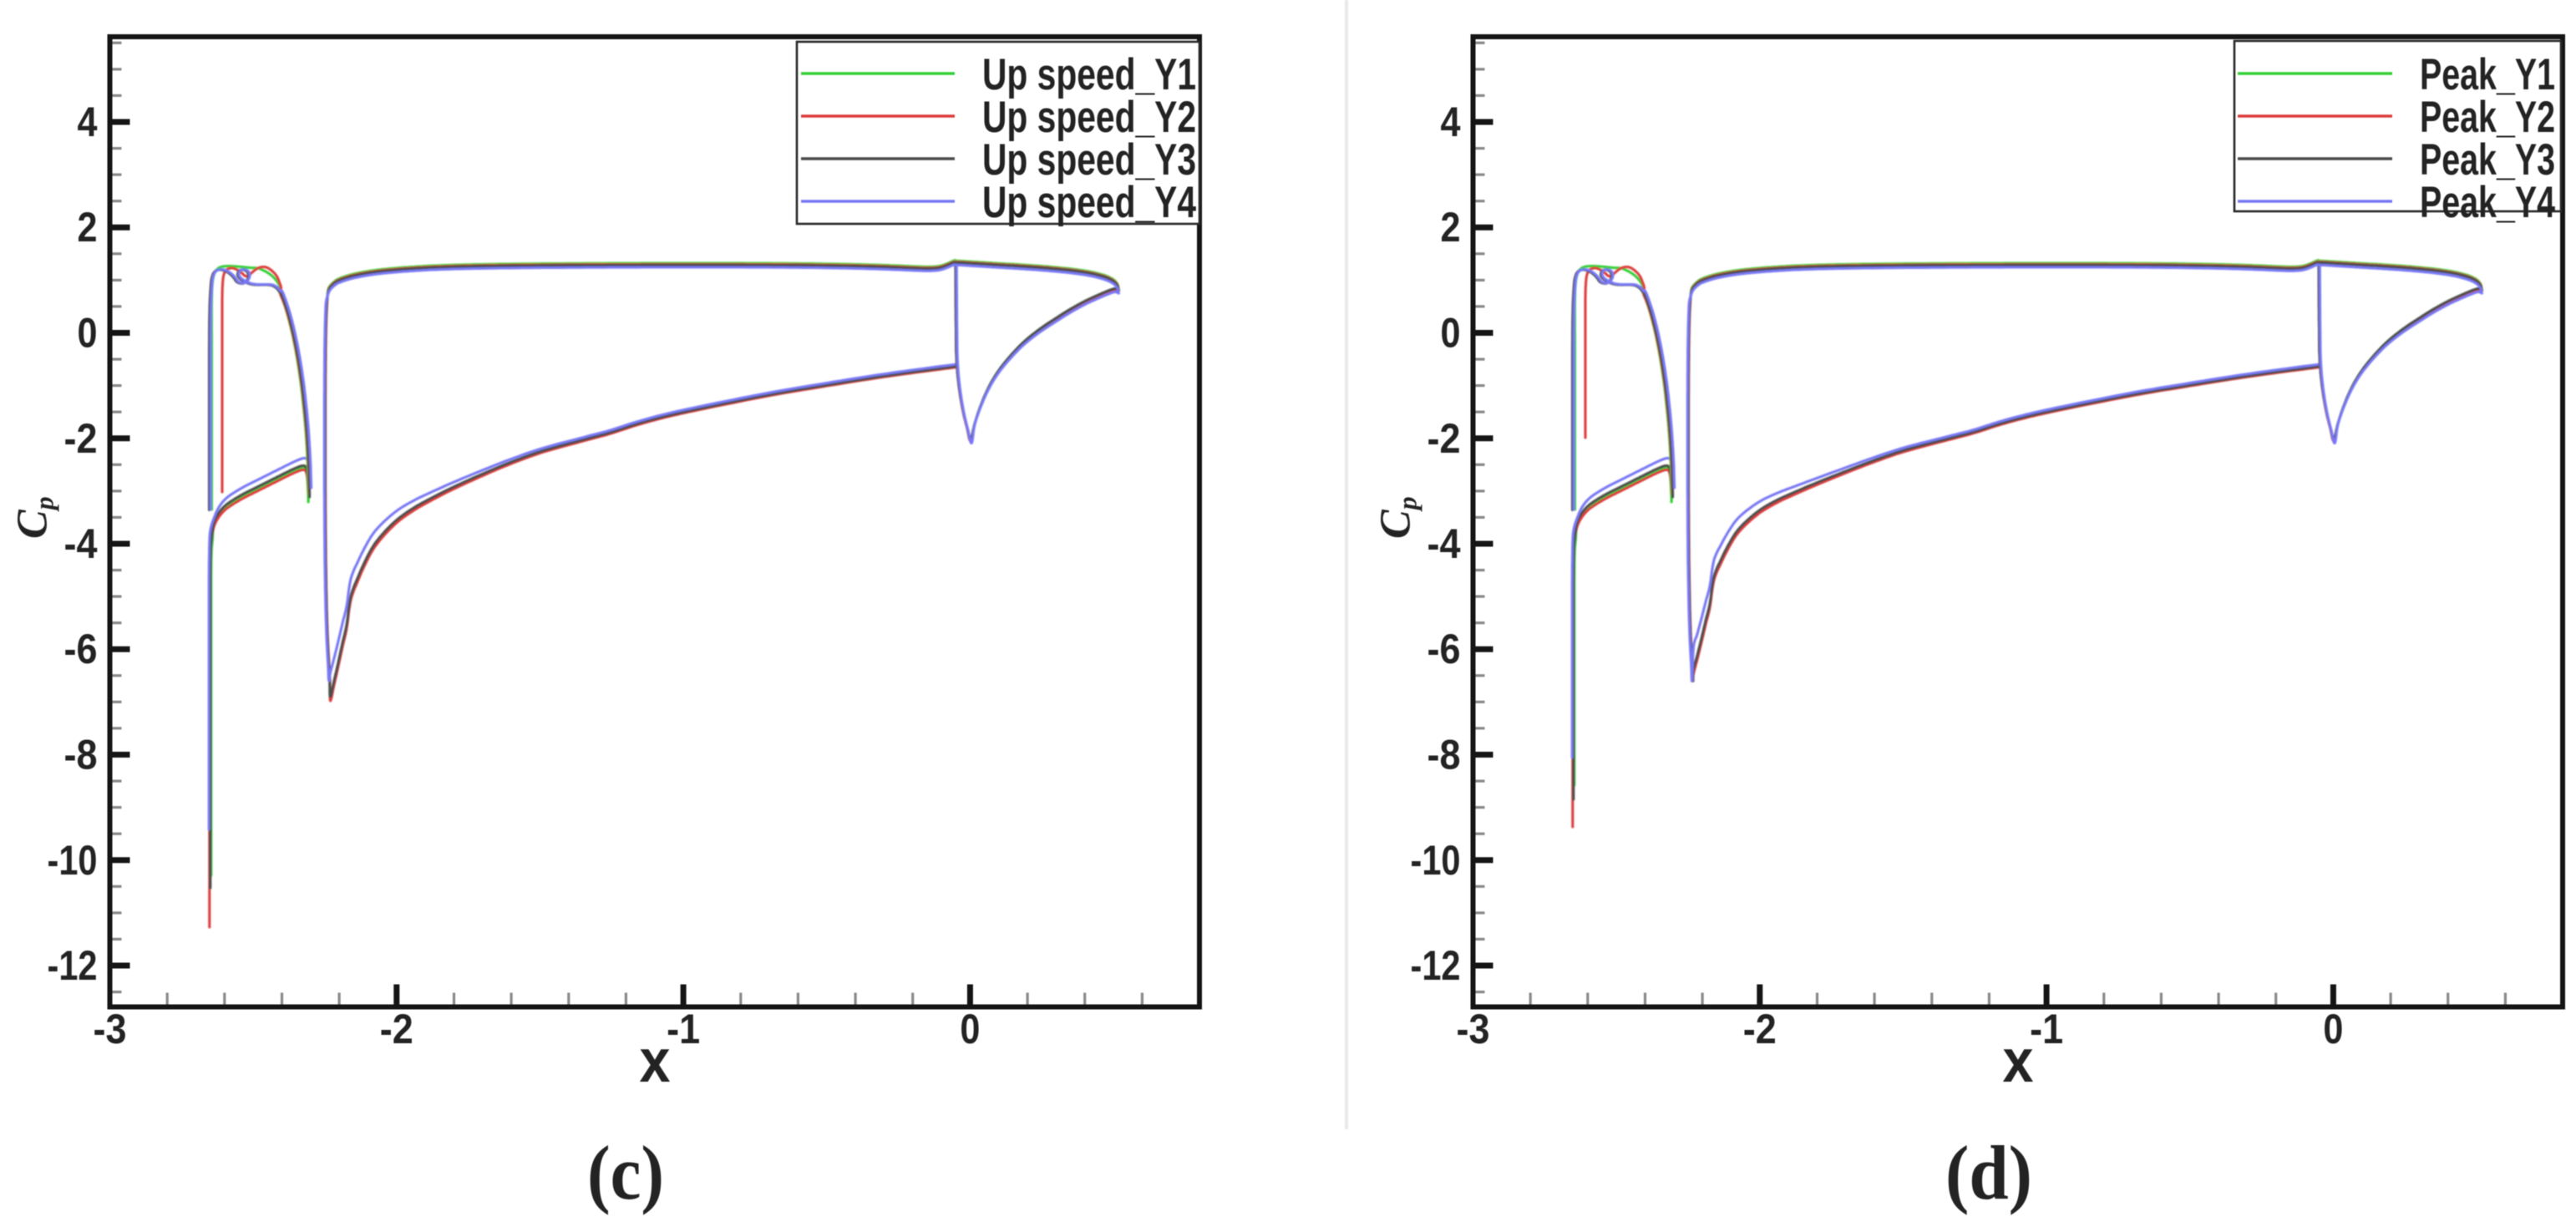 The height and width of the screenshot is (1227, 2576). I want to click on svg-text: Peak_Y4, so click(2487, 202).